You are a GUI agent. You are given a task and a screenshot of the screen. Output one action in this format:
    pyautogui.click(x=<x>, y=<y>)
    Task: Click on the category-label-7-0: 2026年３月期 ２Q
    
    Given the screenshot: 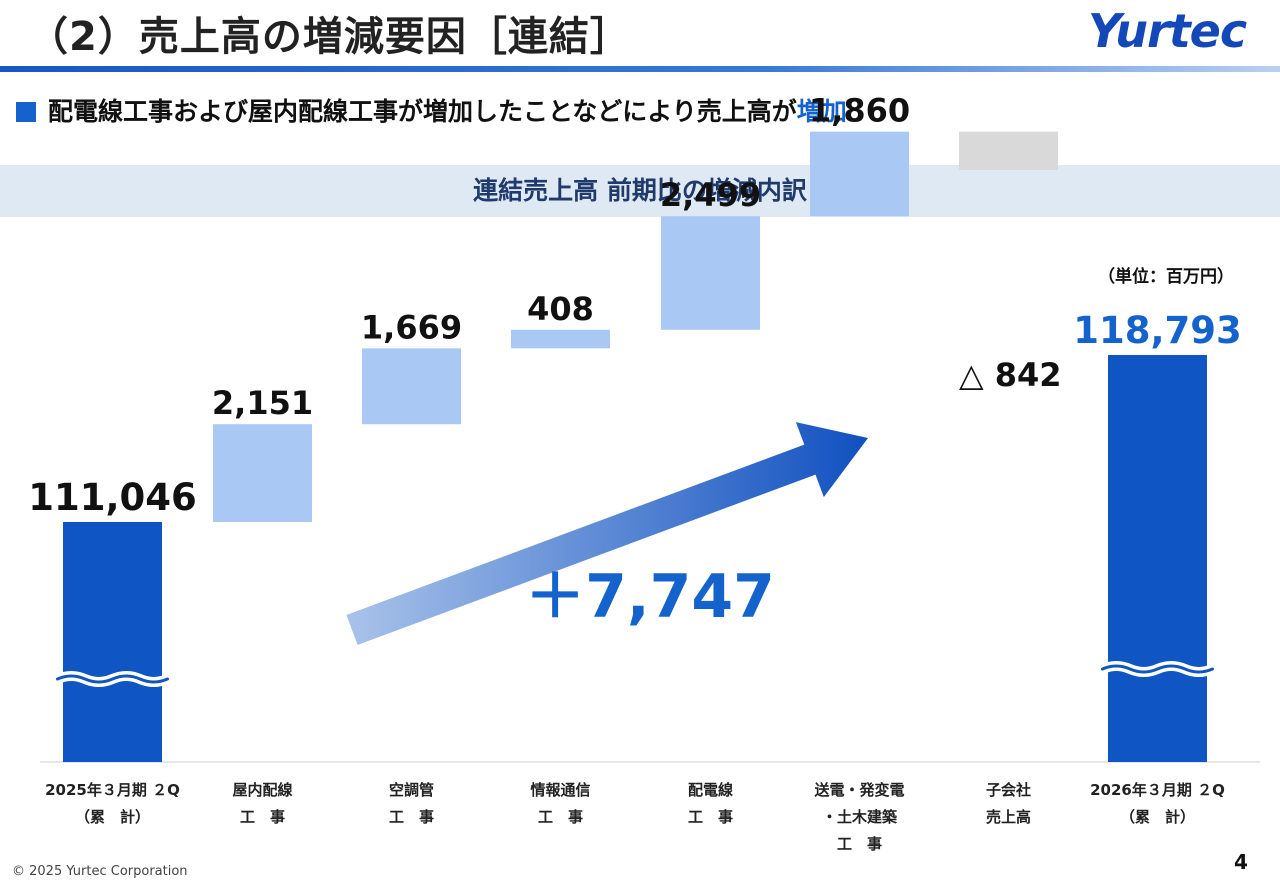 What is the action you would take?
    pyautogui.click(x=1157, y=790)
    